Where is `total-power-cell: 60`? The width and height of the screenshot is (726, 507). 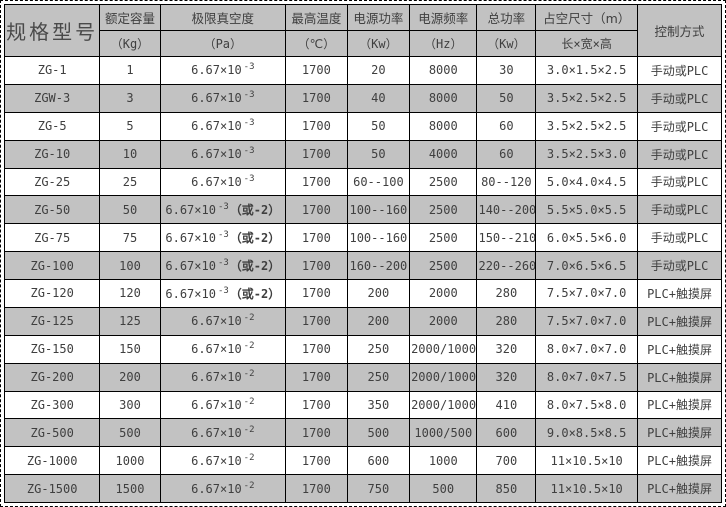
total-power-cell: 60 is located at coordinates (506, 126).